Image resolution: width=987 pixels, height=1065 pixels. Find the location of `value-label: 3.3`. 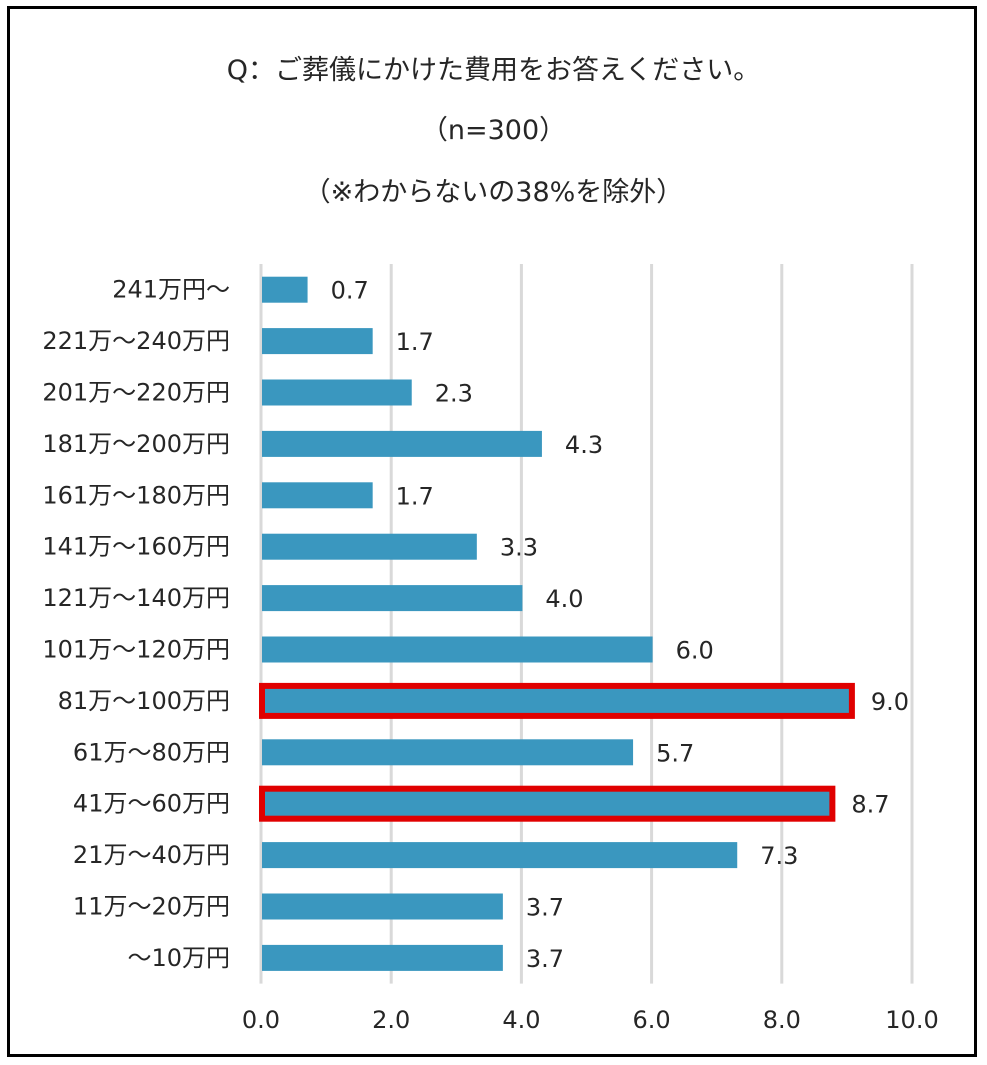

value-label: 3.3 is located at coordinates (519, 548).